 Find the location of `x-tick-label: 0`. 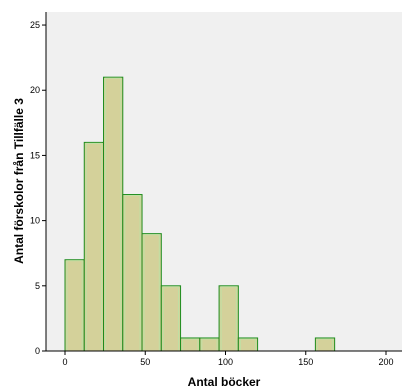

x-tick-label: 0 is located at coordinates (64, 362).